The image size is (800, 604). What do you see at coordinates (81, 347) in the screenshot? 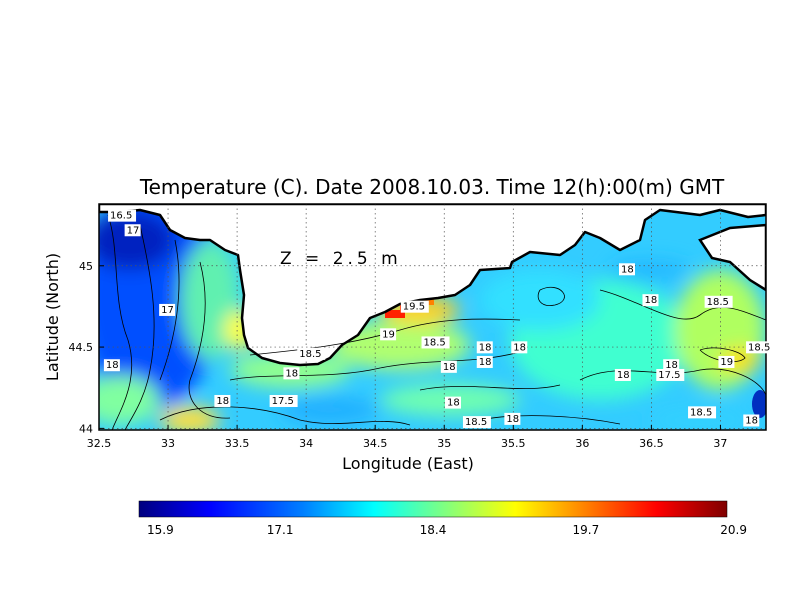
I see `y-tick-label: 44.5` at bounding box center [81, 347].